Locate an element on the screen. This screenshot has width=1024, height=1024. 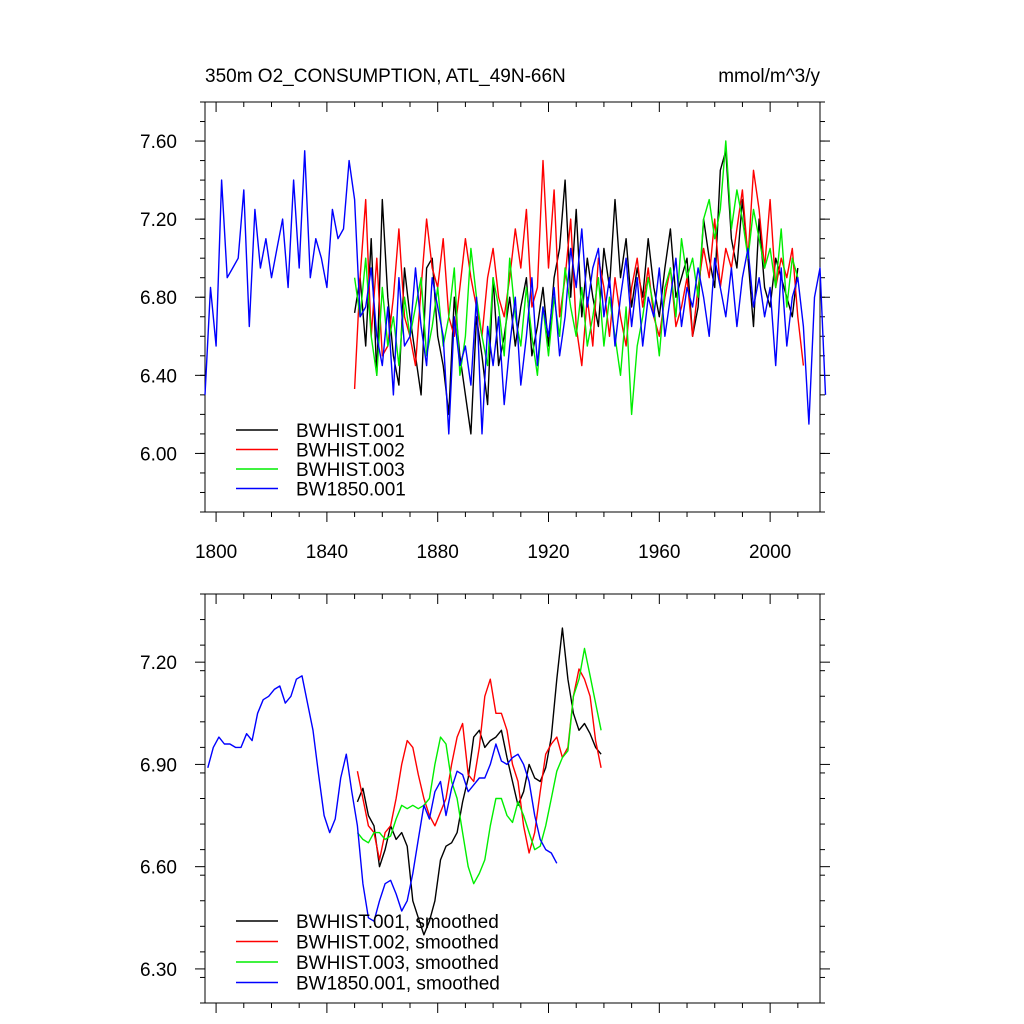
legend-label: BWHIST.003, smoothed is located at coordinates (397, 963).